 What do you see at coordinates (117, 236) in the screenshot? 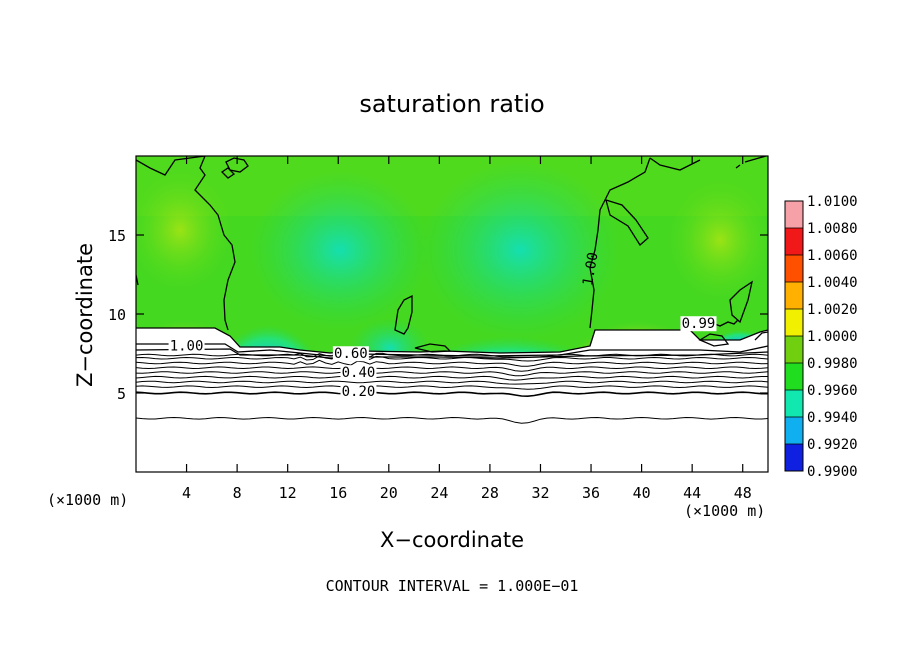
I see `y-tick-label: 15` at bounding box center [117, 236].